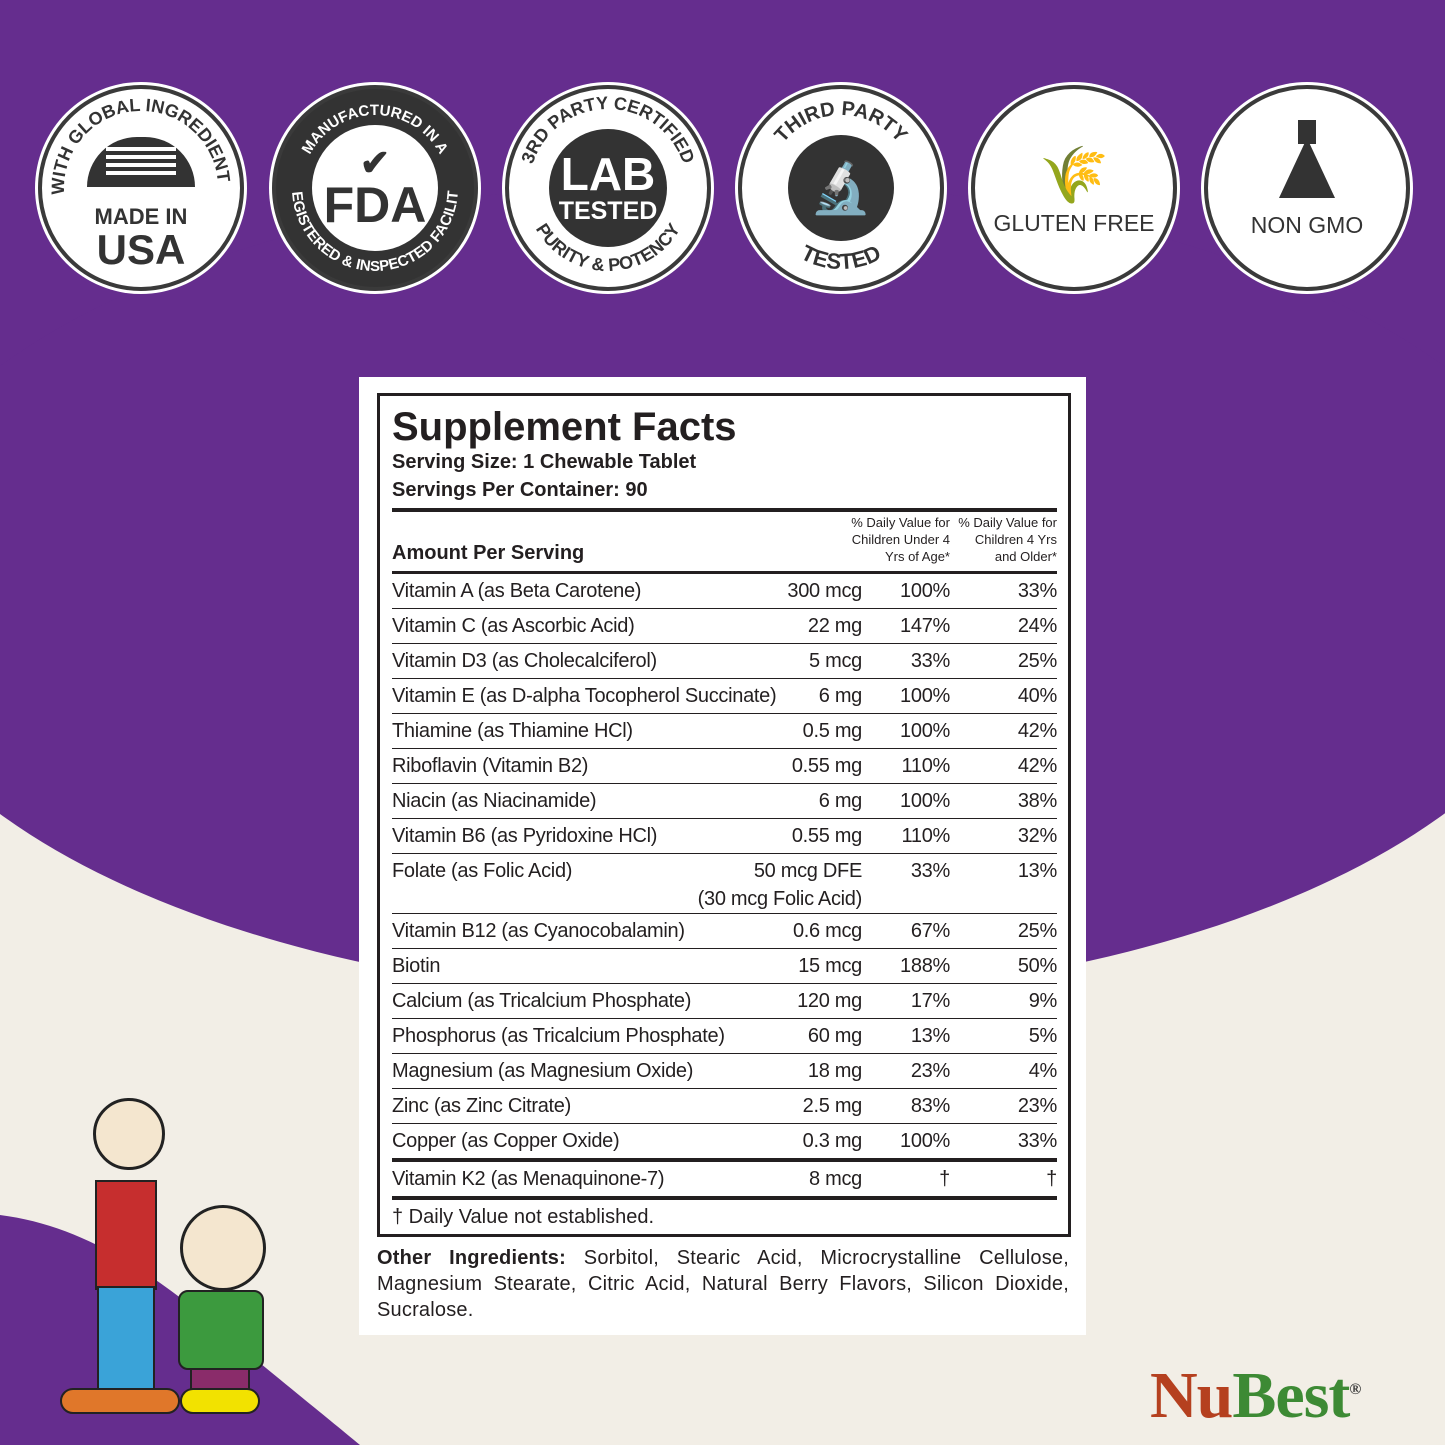 Image resolution: width=1445 pixels, height=1445 pixels. Describe the element at coordinates (538, 931) in the screenshot. I see `nutrient-name: Vitamin B12 (as Cyanocobalamin)` at that location.